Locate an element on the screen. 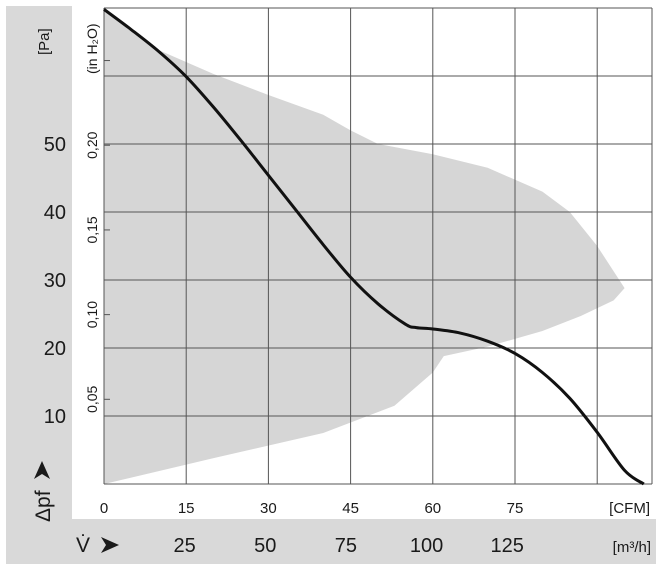  y-pa-unit: [Pa] is located at coordinates (44, 41).